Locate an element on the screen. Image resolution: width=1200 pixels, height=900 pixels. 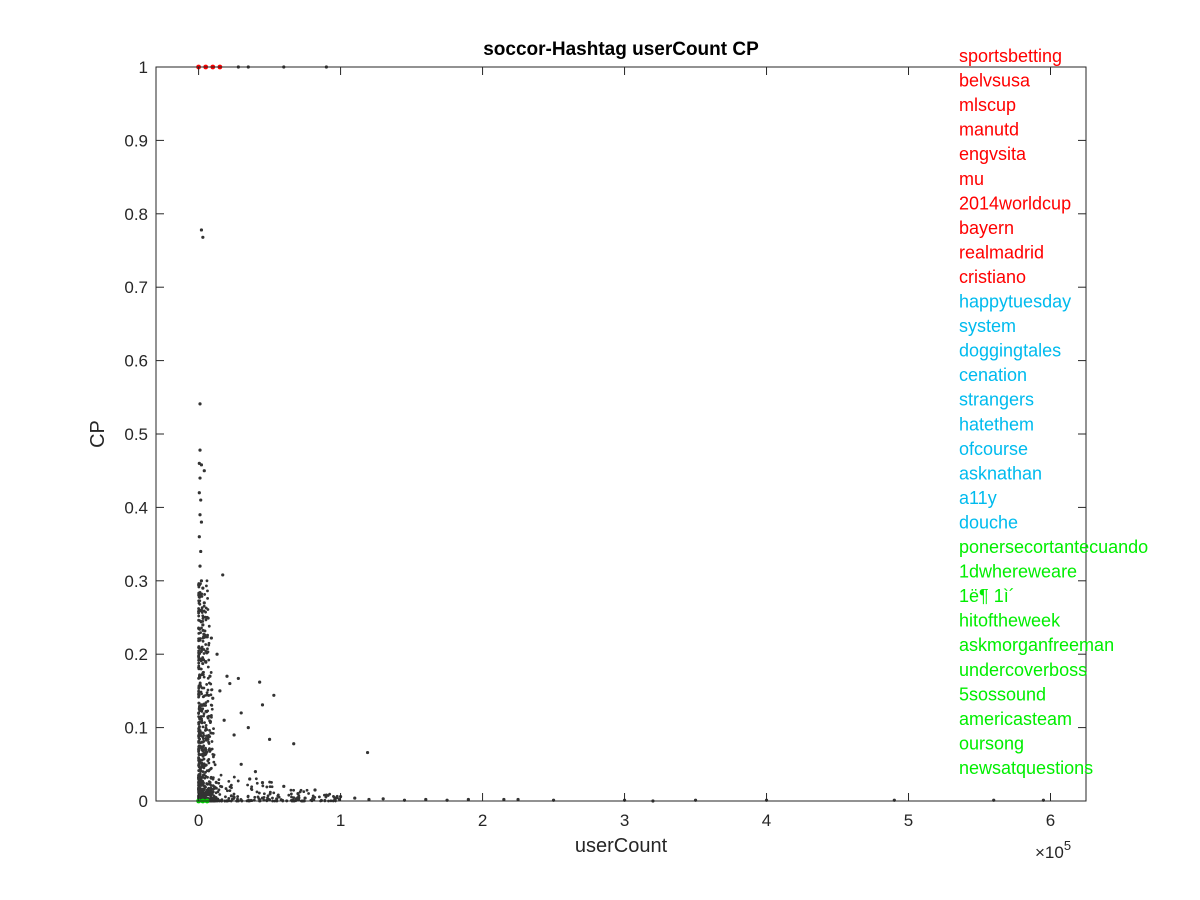
blue-hashtag-label: happytuesday is located at coordinates (1015, 302).